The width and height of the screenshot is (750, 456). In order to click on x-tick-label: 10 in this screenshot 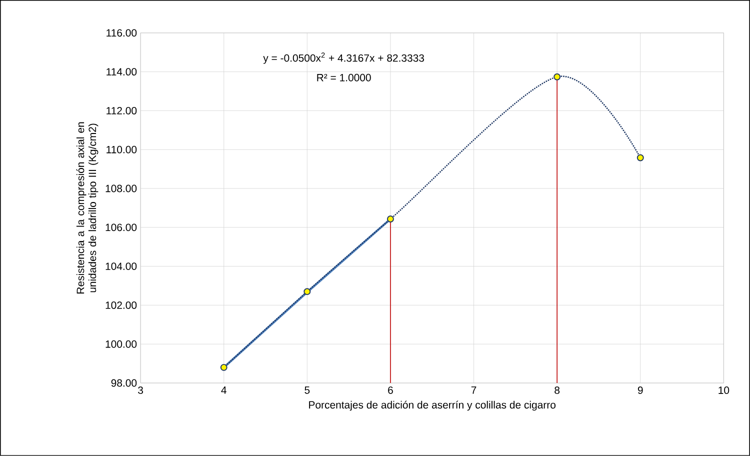, I will do `click(724, 390)`.